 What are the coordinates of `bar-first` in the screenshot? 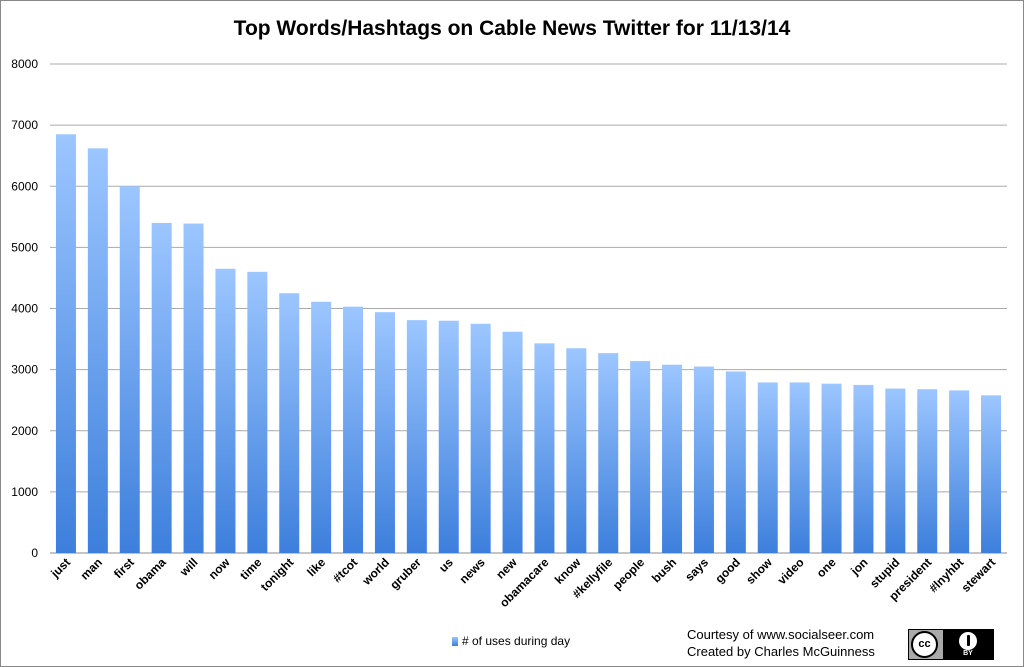 It's located at (129, 369).